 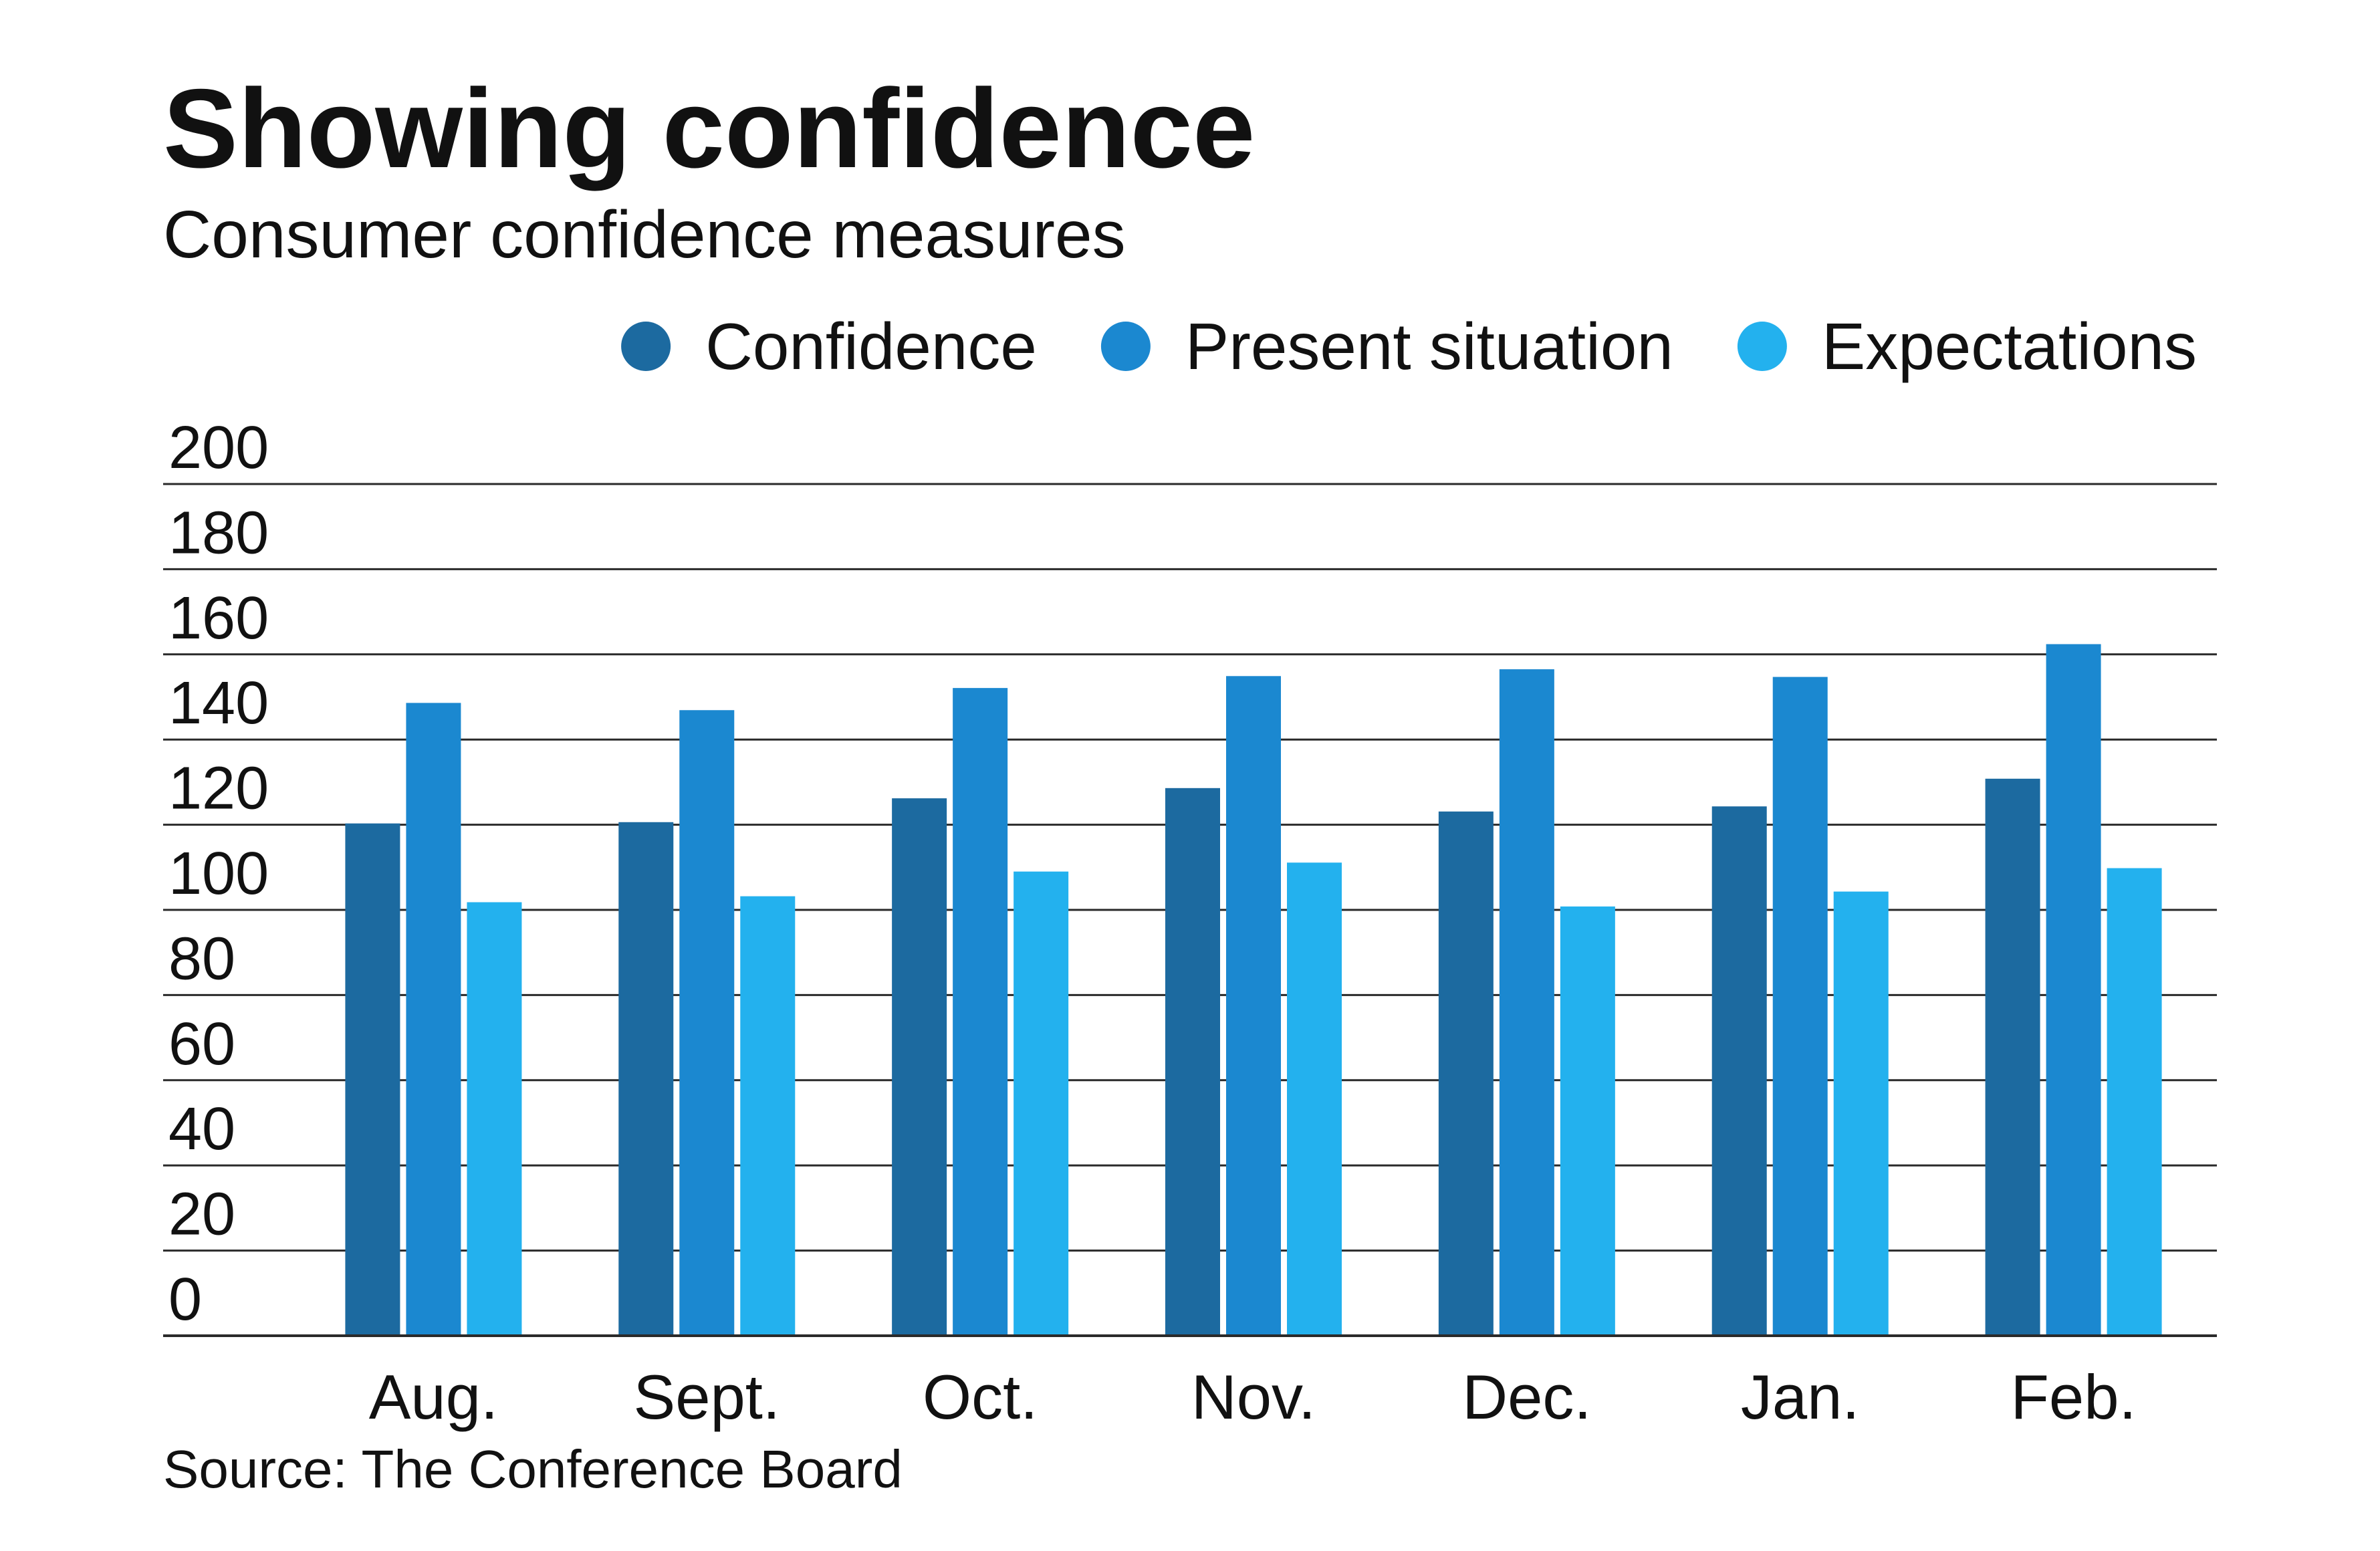 I want to click on legend: Confidence Present situation Expectations, so click(x=1409, y=346).